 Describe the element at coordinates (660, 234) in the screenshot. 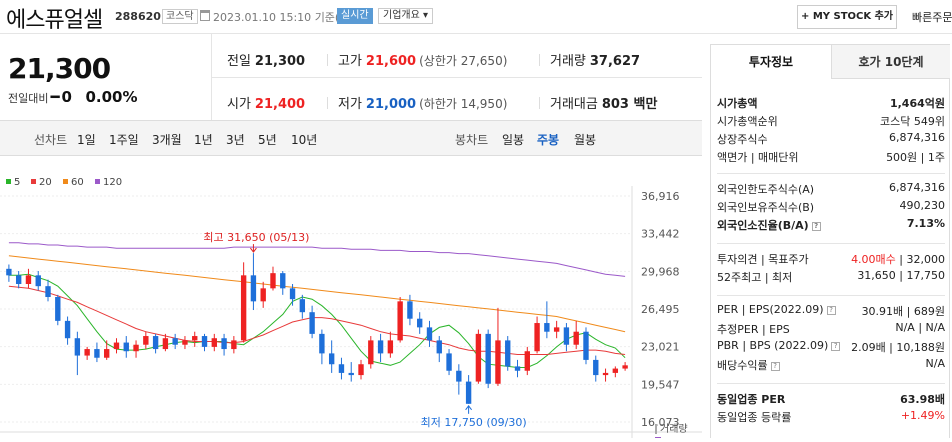

I see `y-tick-label: 33,442` at that location.